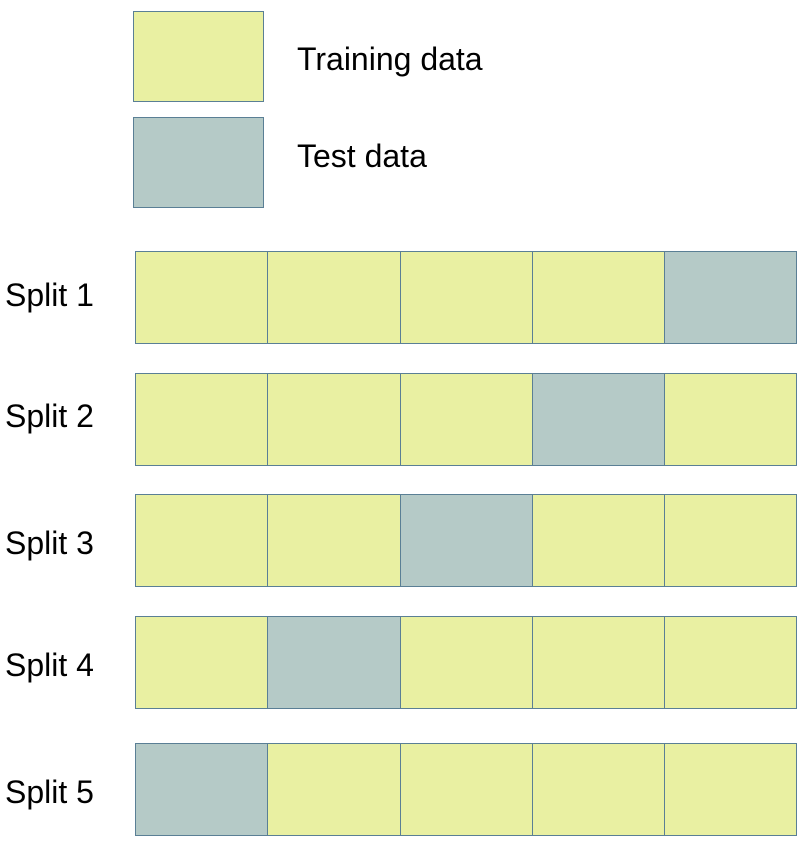 The width and height of the screenshot is (804, 848). I want to click on legend-test-swatch, so click(198, 162).